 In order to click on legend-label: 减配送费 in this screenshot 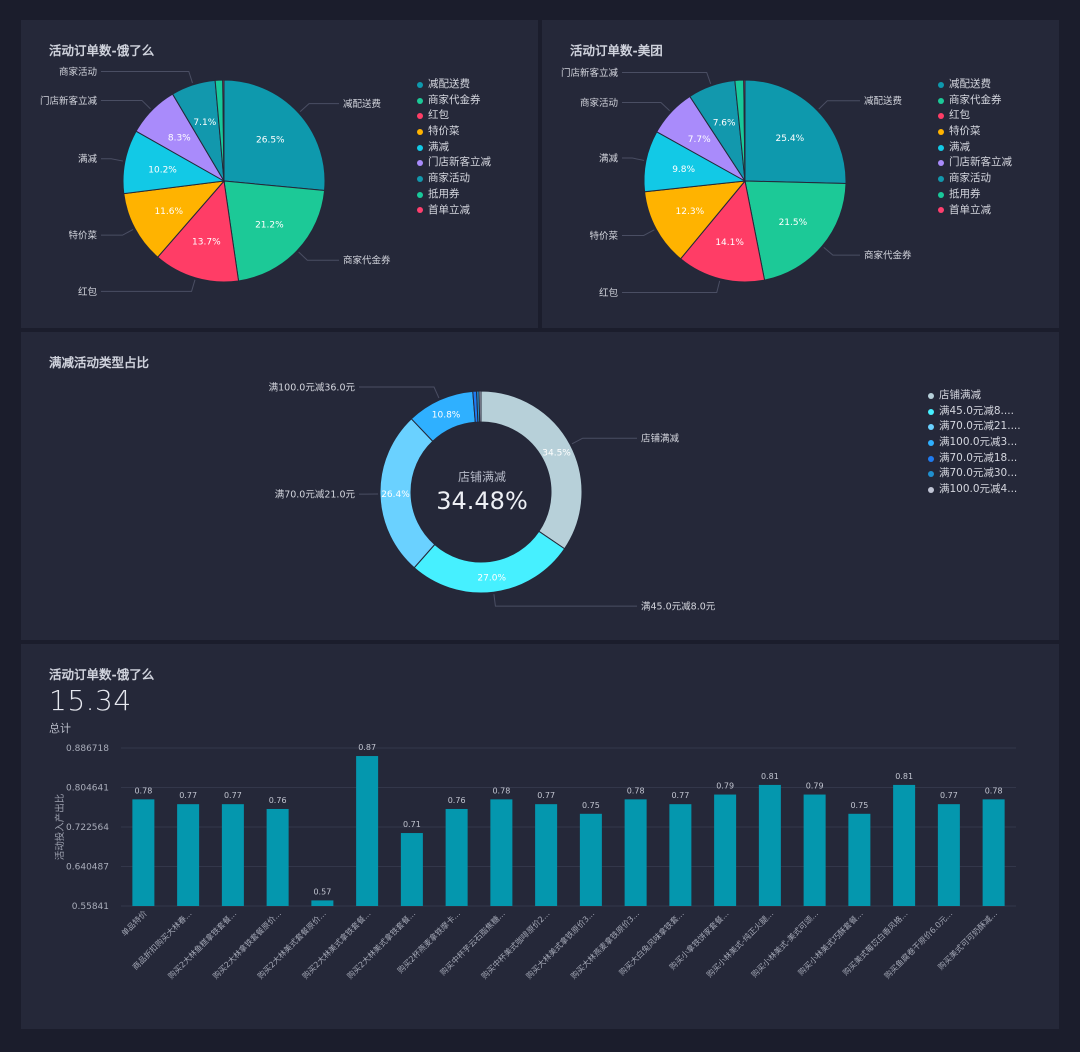, I will do `click(970, 84)`.